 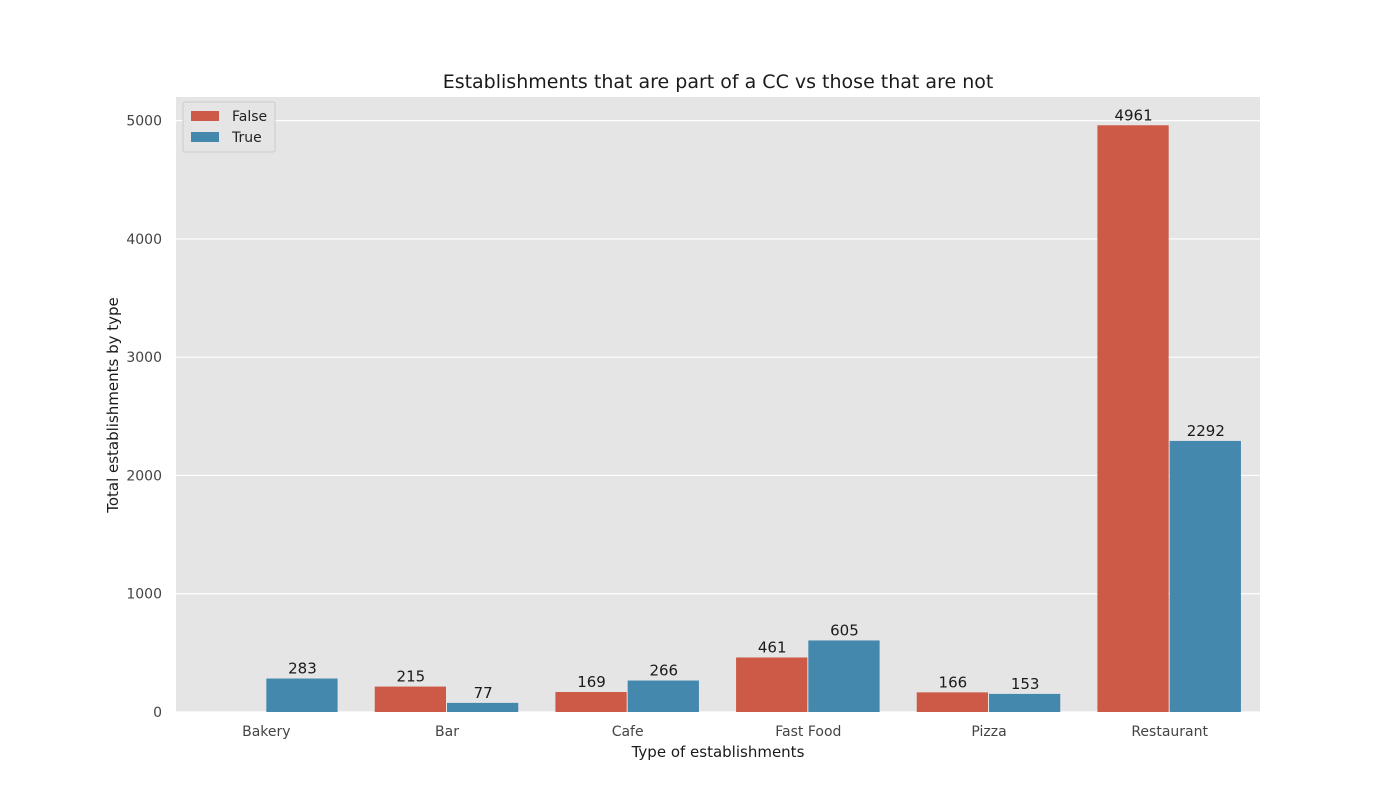 What do you see at coordinates (205, 137) in the screenshot?
I see `legend-swatch-true` at bounding box center [205, 137].